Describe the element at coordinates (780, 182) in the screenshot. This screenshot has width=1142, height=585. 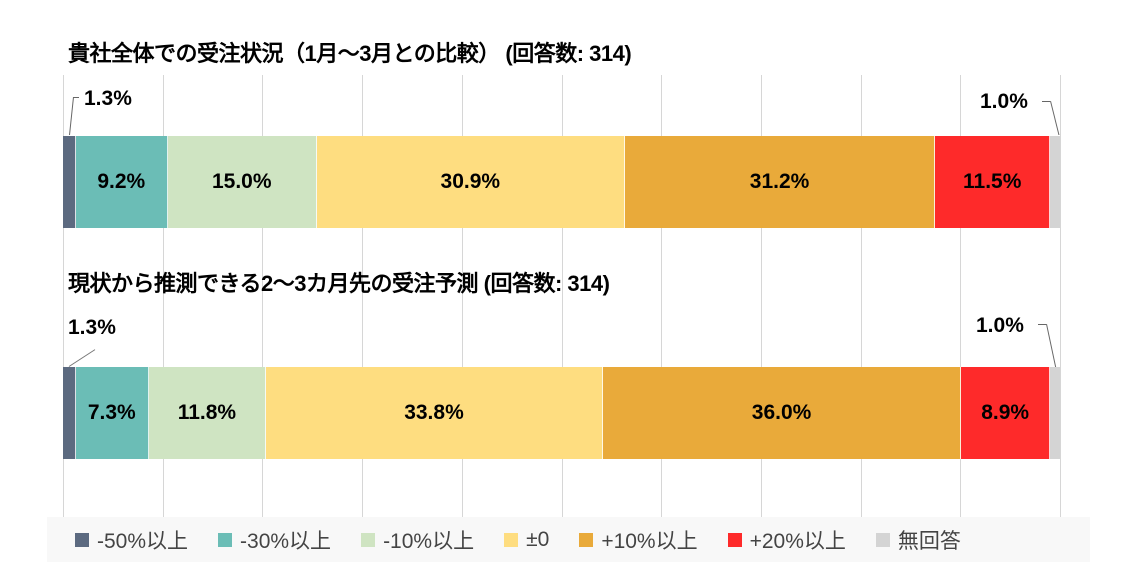
I see `bar-segment: 31.2%` at that location.